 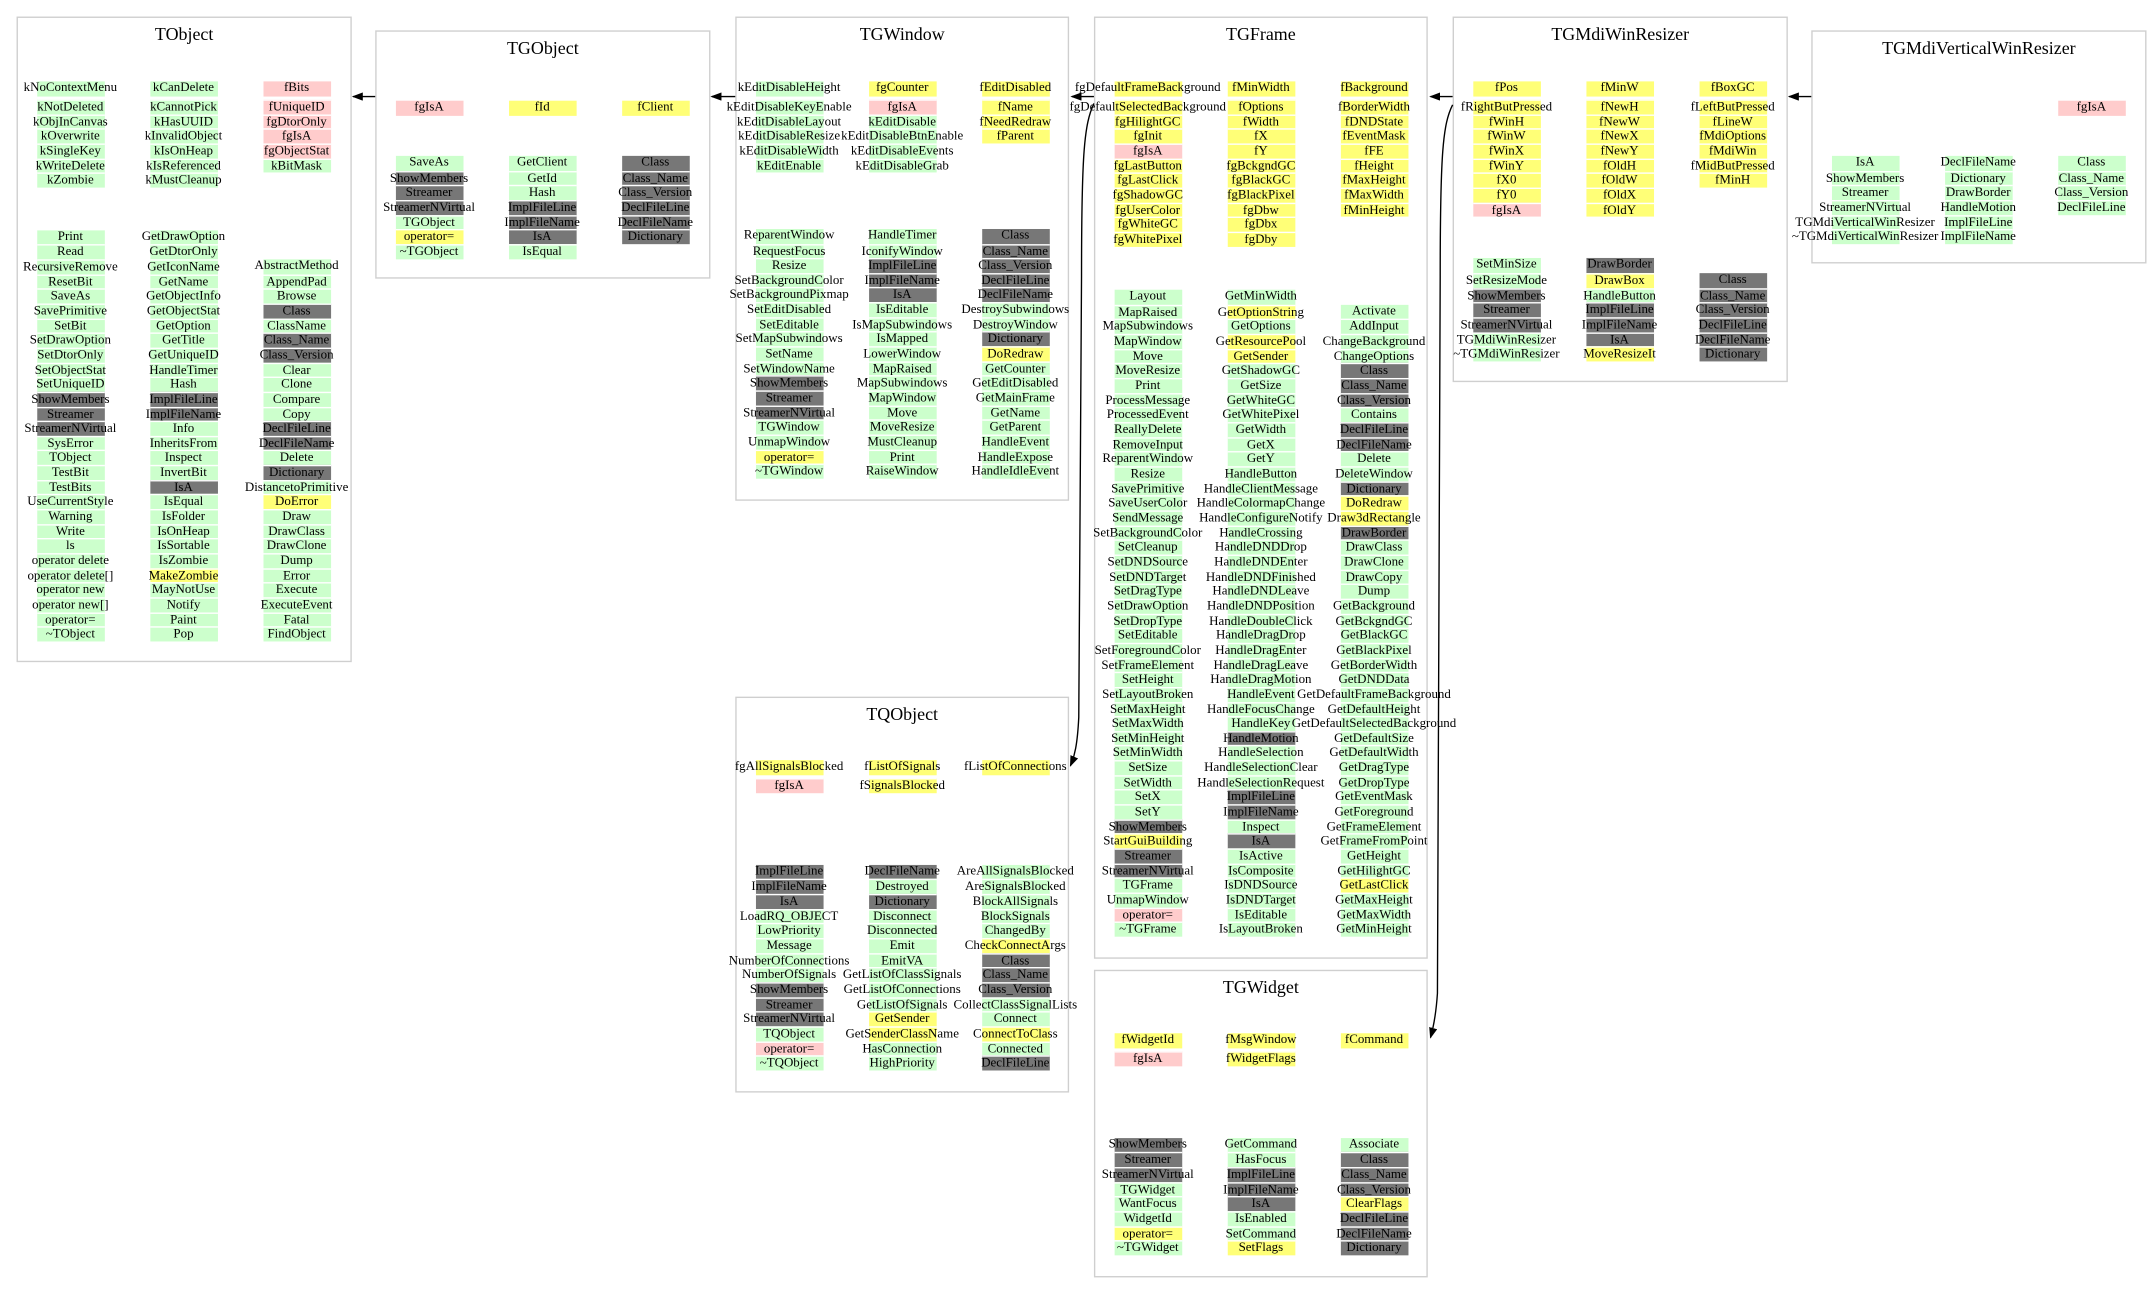 What do you see at coordinates (183, 325) in the screenshot?
I see `method-cell: GetOption` at bounding box center [183, 325].